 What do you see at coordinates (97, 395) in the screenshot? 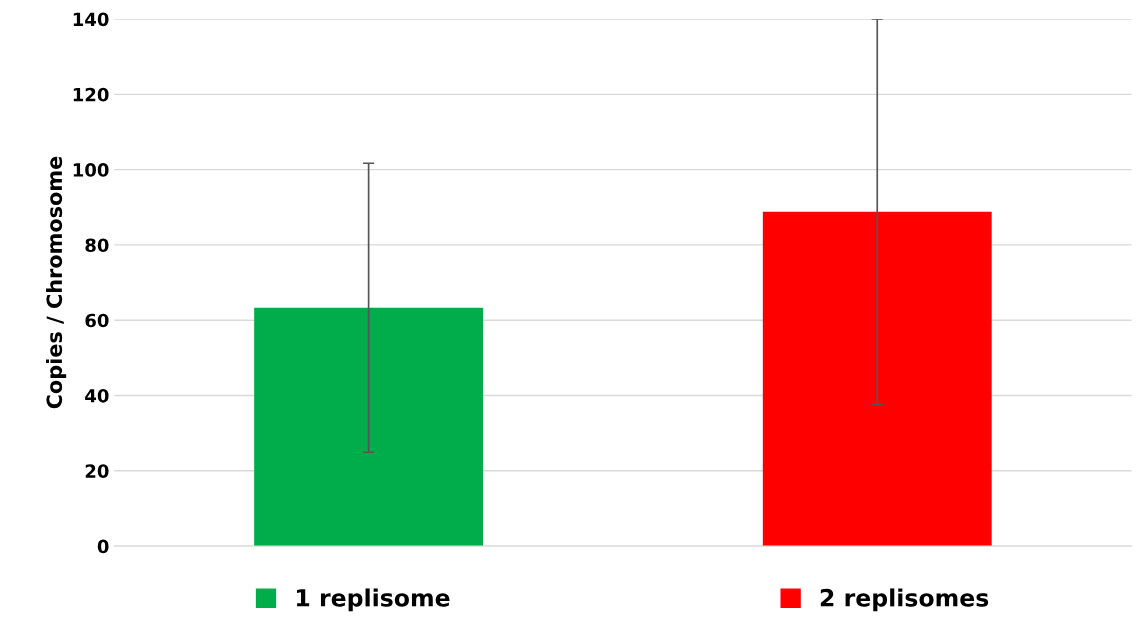
I see `y-tick-label: 40` at bounding box center [97, 395].